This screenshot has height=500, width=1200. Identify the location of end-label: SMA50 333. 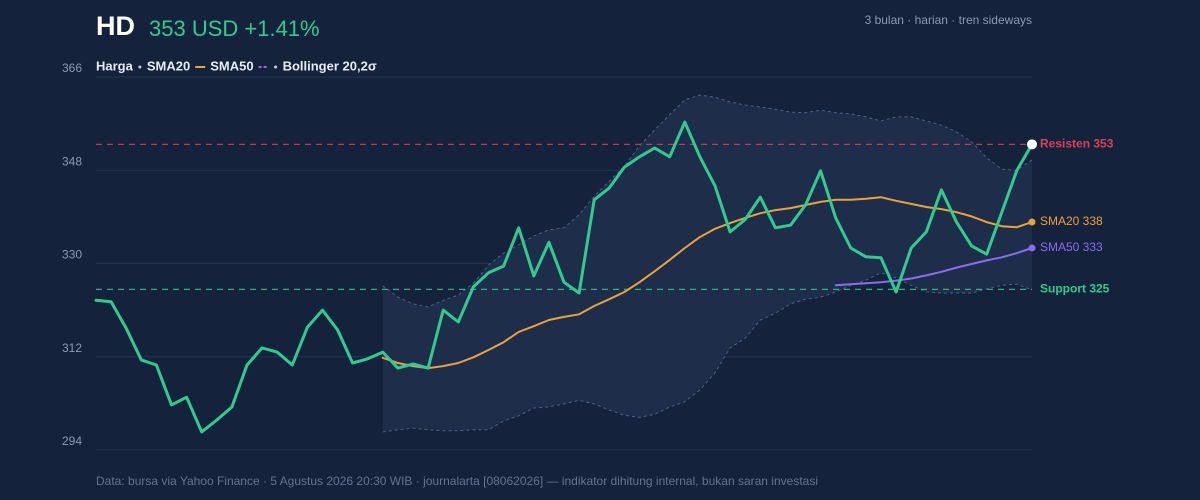
(1071, 247).